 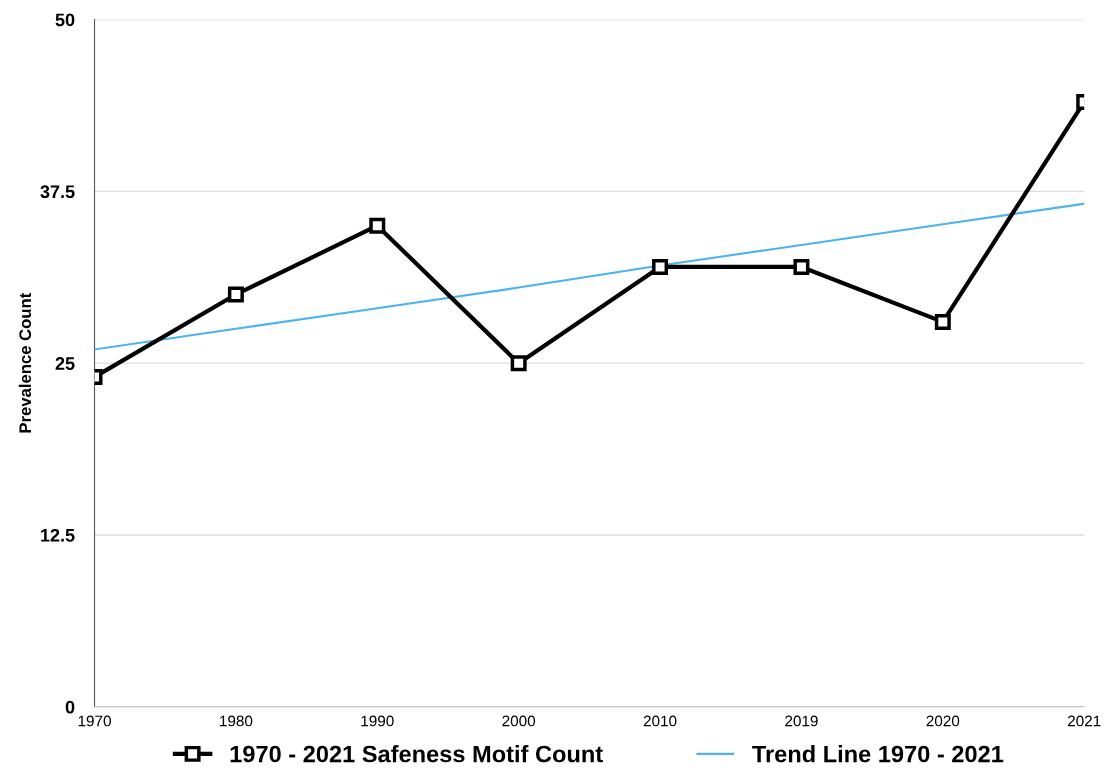 What do you see at coordinates (58, 535) in the screenshot?
I see `y-tick-label: 12.5` at bounding box center [58, 535].